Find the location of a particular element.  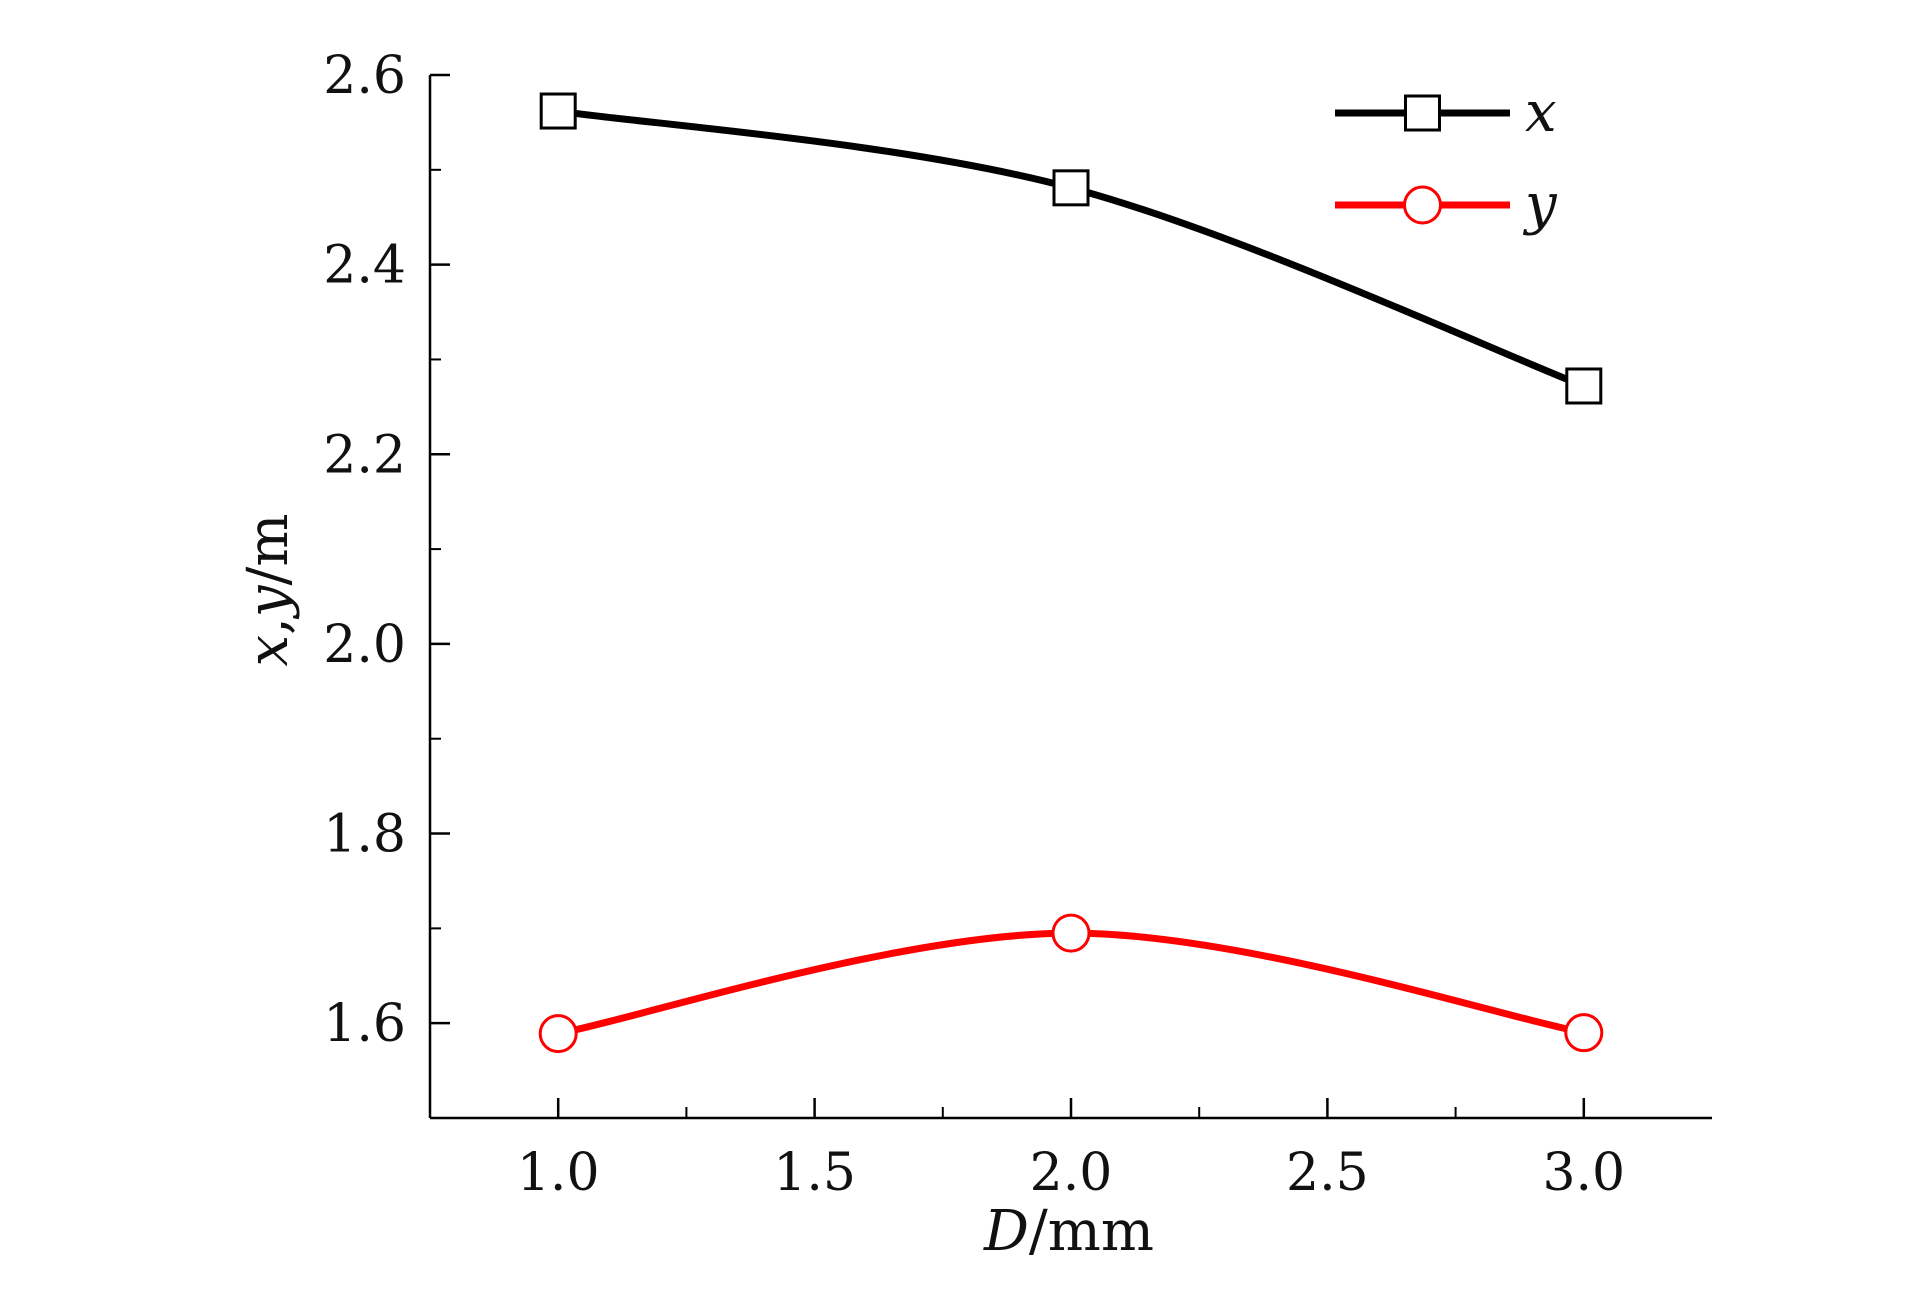

y-axis-label-unit: /m is located at coordinates (268, 549).